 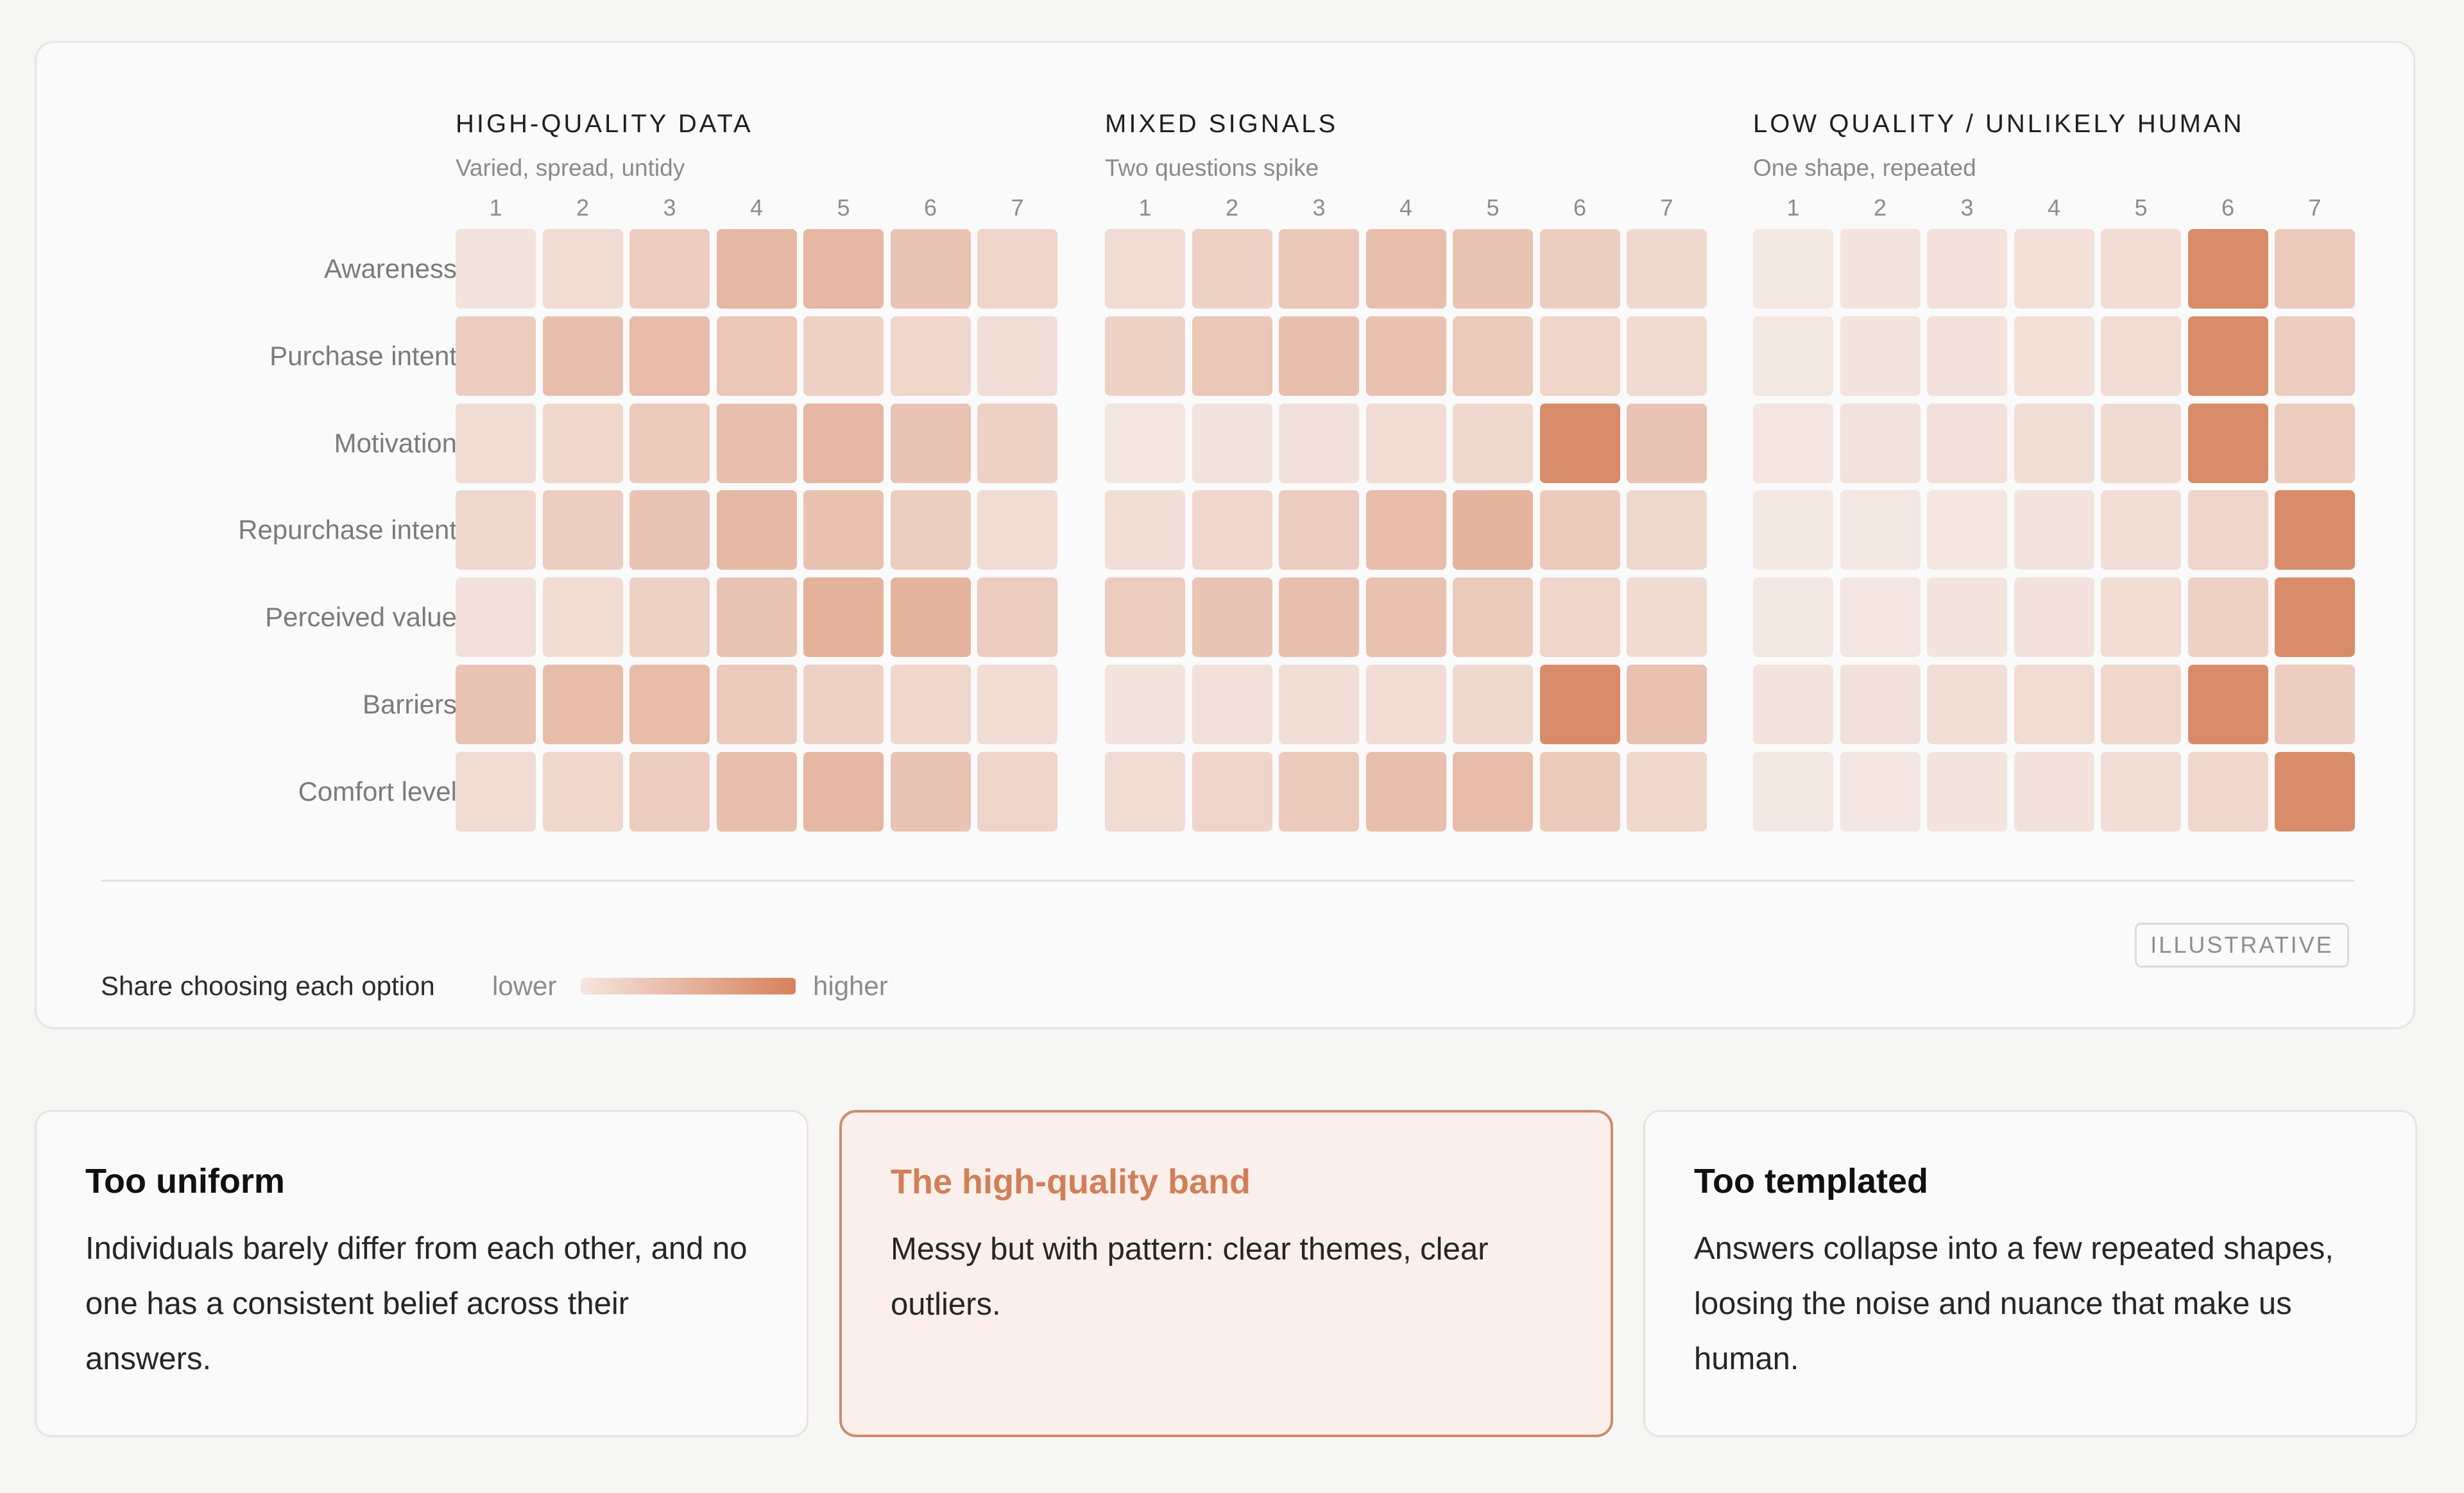 I want to click on panel-subtitle: One shape, repeated, so click(x=1865, y=168).